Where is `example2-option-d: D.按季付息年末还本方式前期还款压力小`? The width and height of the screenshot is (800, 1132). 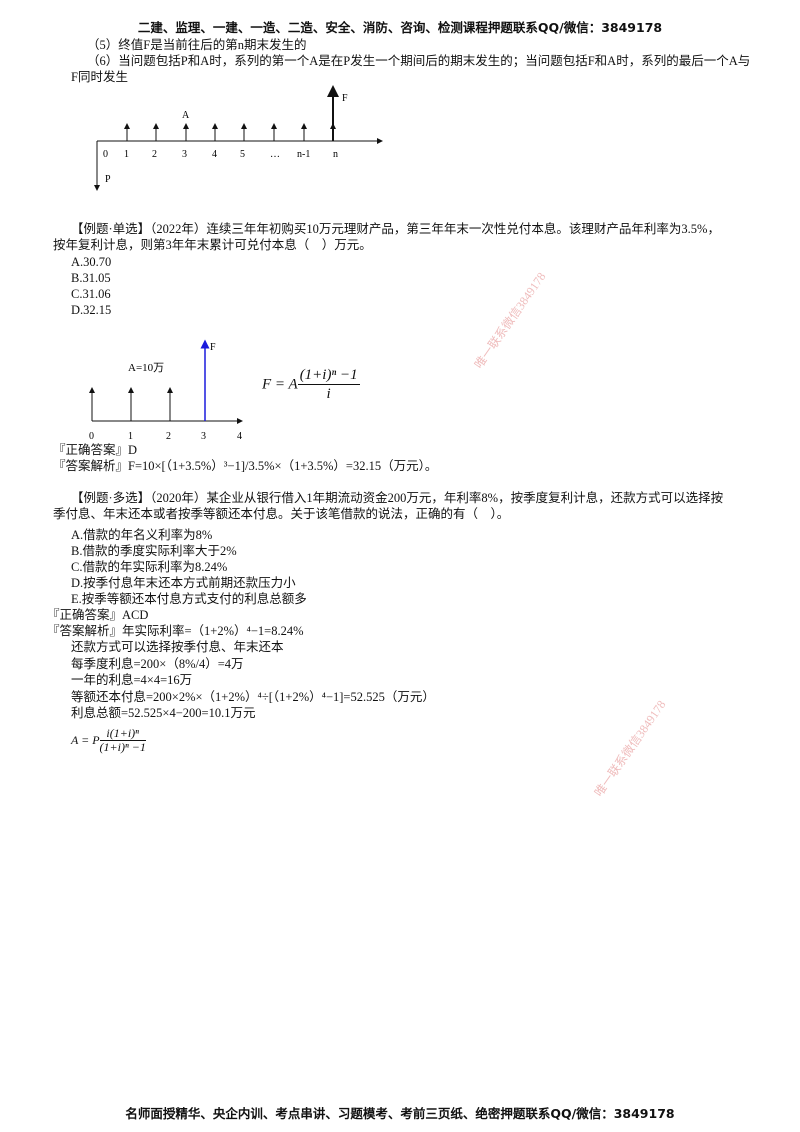
example2-option-d: D.按季付息年末还本方式前期还款压力小 is located at coordinates (183, 583).